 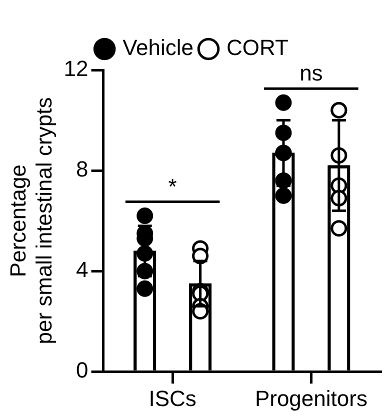 What do you see at coordinates (82, 370) in the screenshot?
I see `y-tick-label: 0` at bounding box center [82, 370].